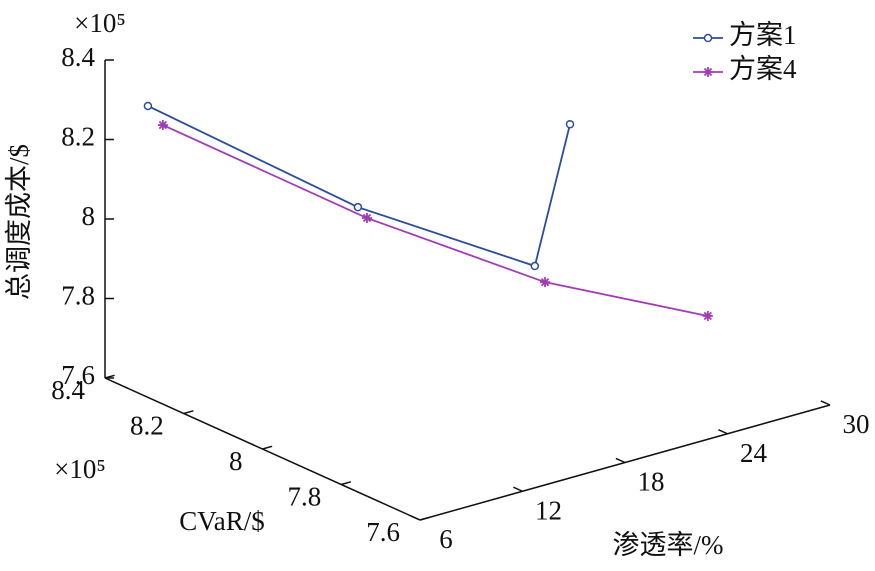  What do you see at coordinates (236, 461) in the screenshot?
I see `y-tick-label: 8` at bounding box center [236, 461].